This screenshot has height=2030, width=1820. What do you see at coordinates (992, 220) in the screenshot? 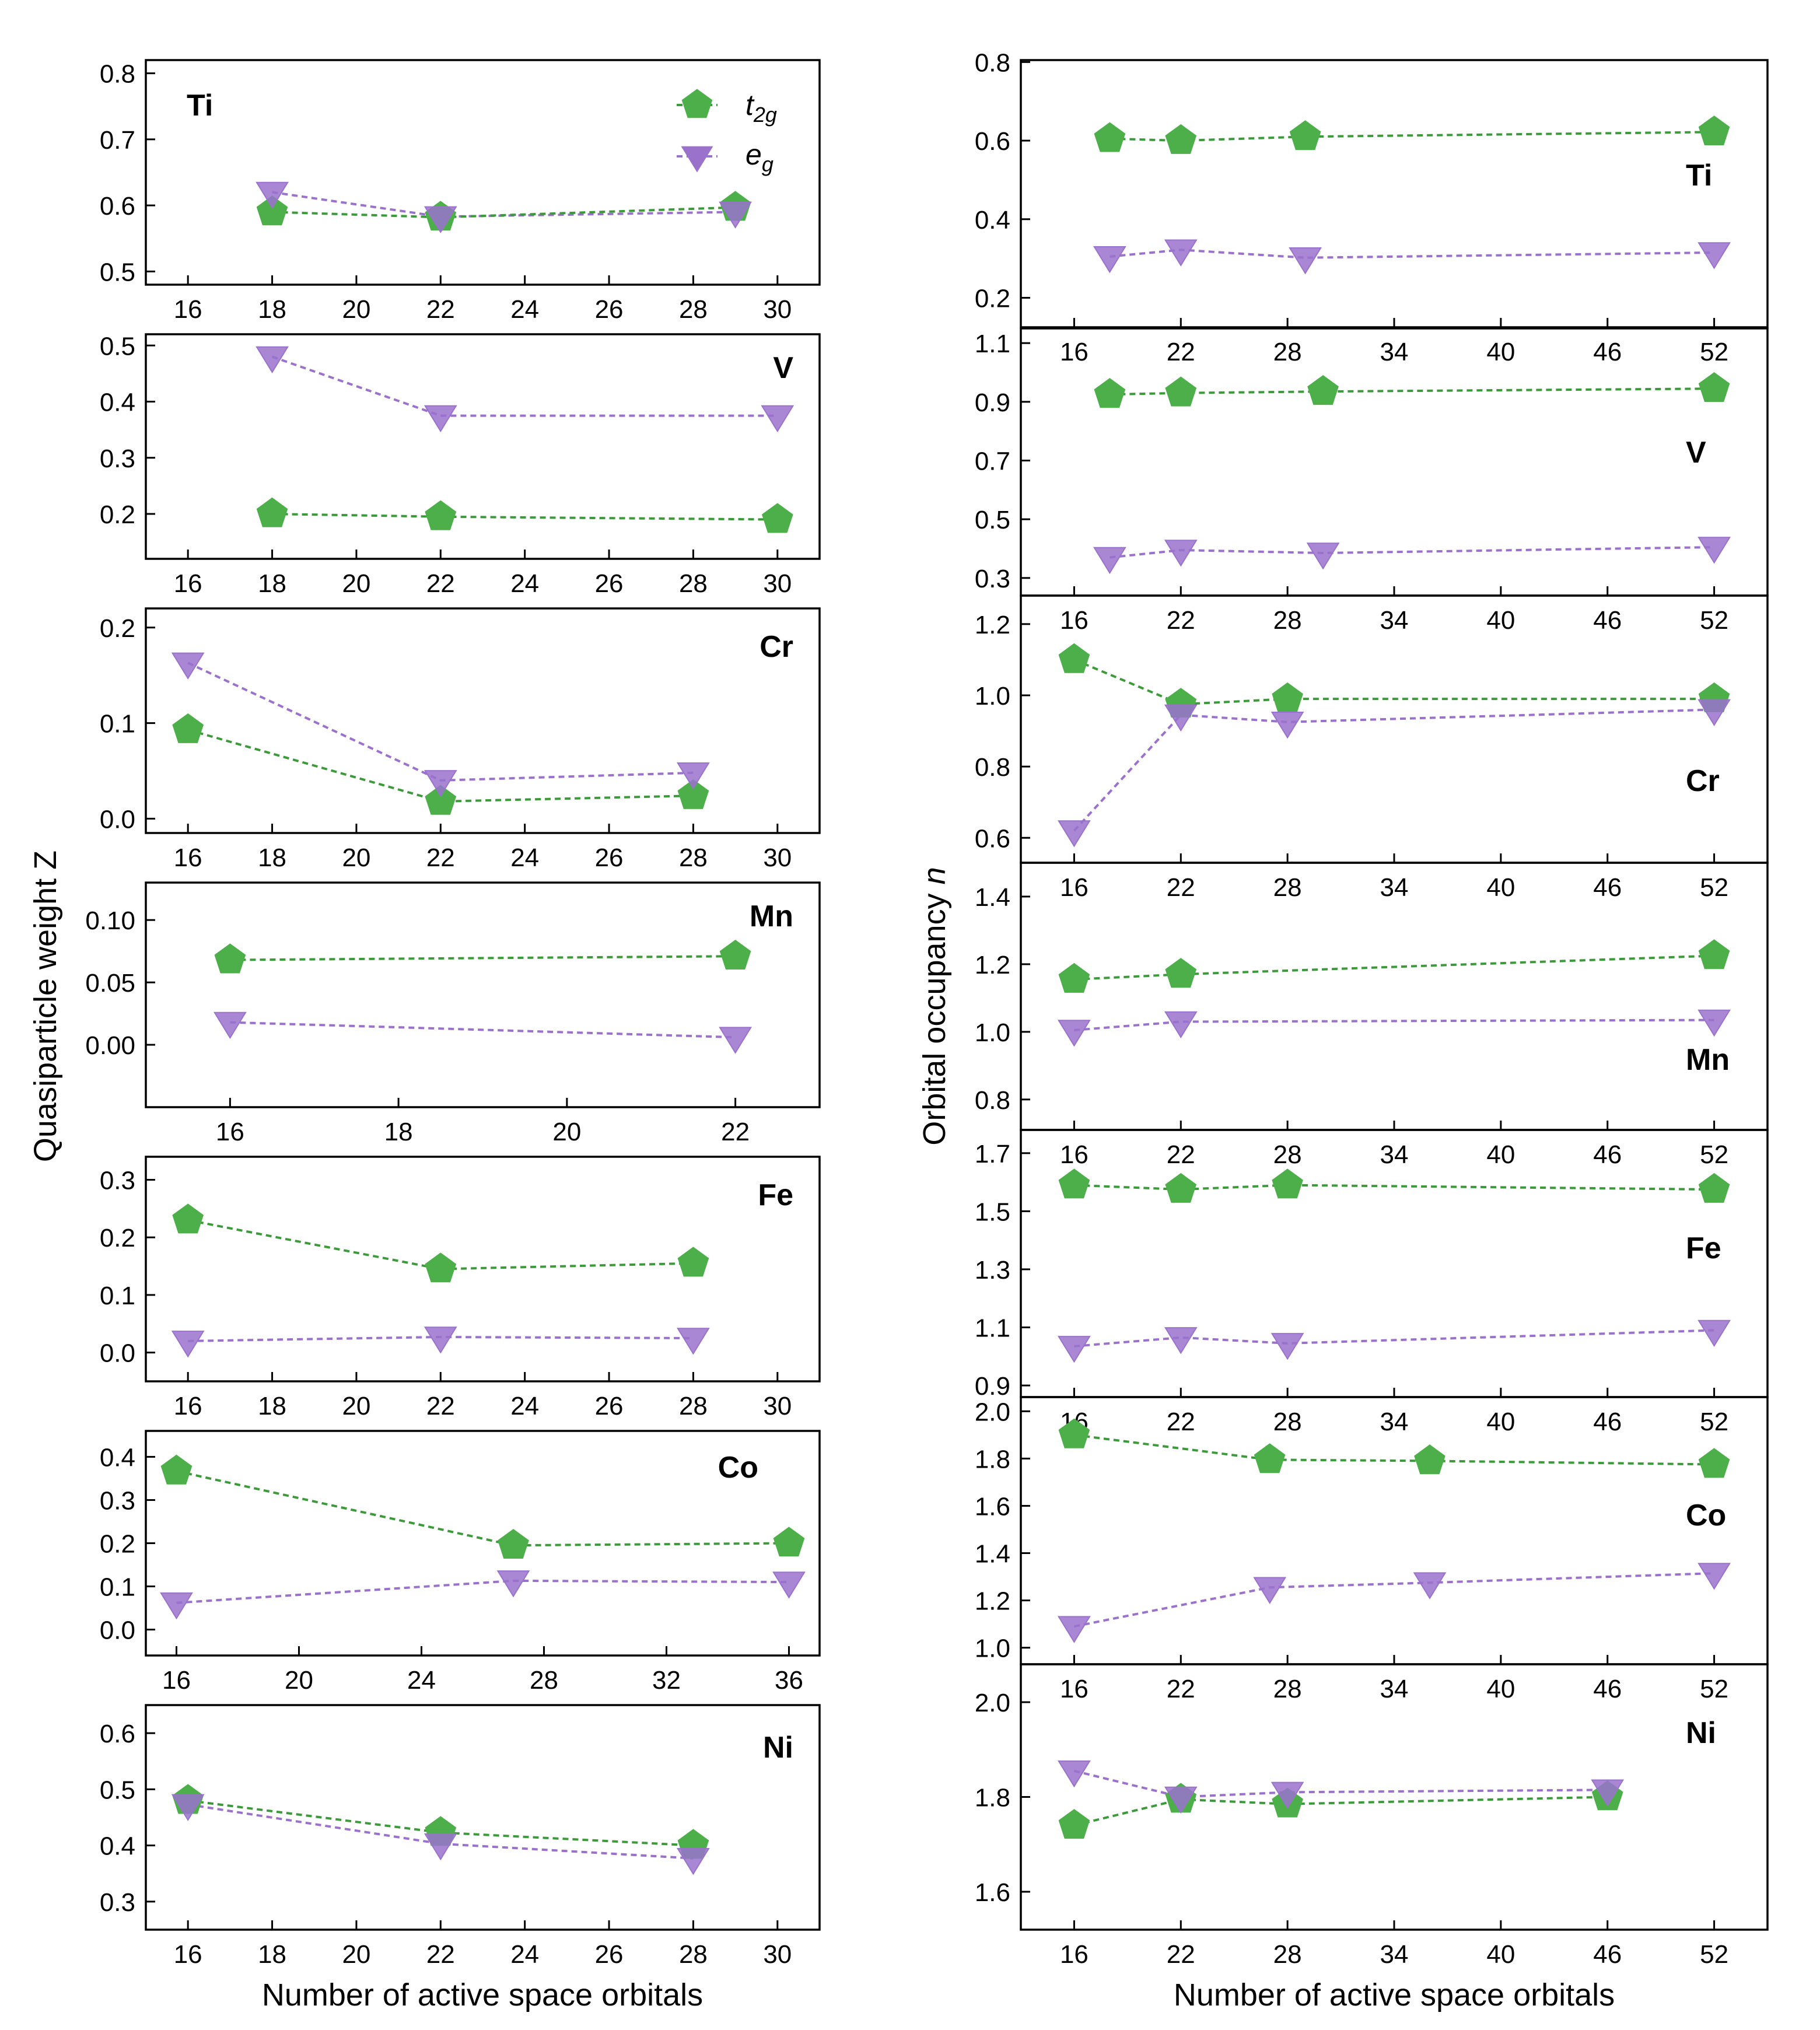
I see `right-y-tick-label: 0.4` at bounding box center [992, 220].